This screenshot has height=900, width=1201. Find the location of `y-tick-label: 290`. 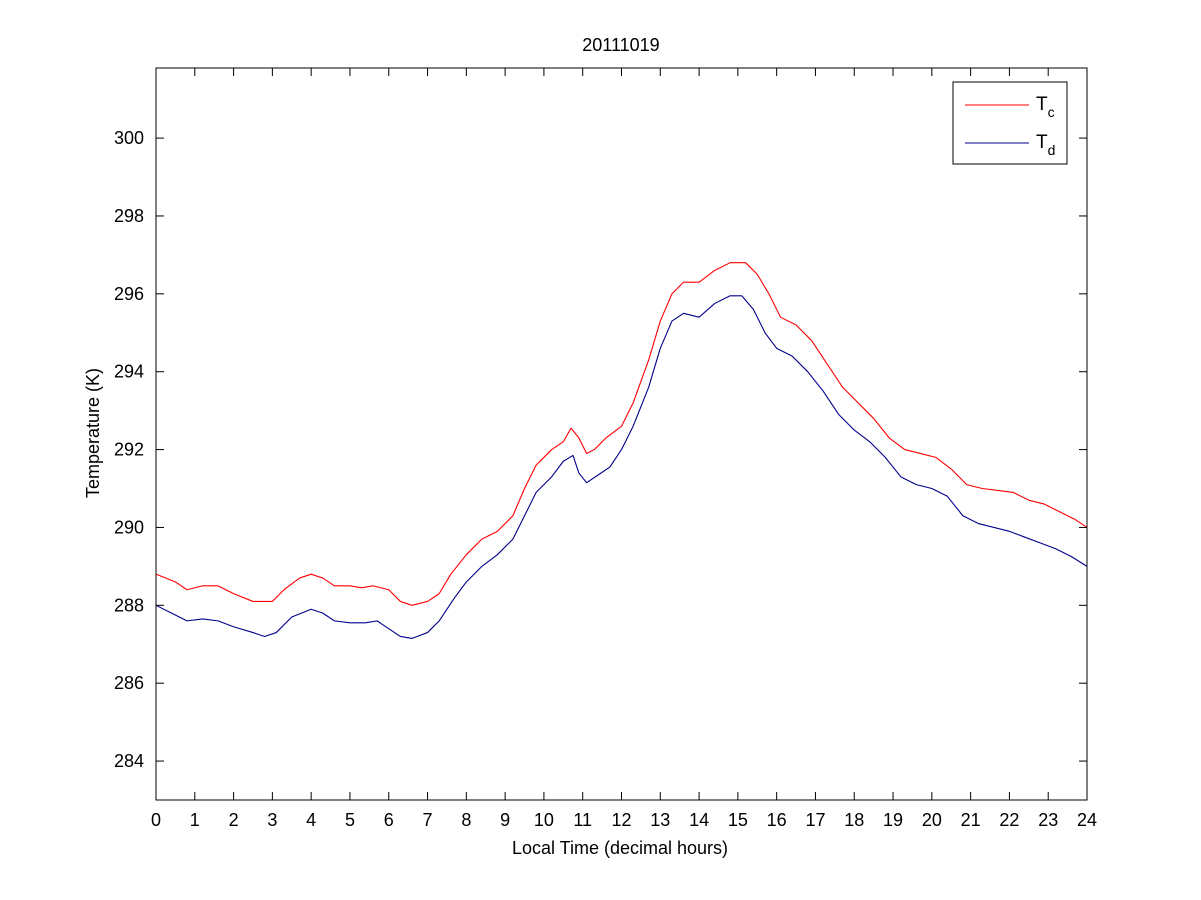

y-tick-label: 290 is located at coordinates (129, 527).